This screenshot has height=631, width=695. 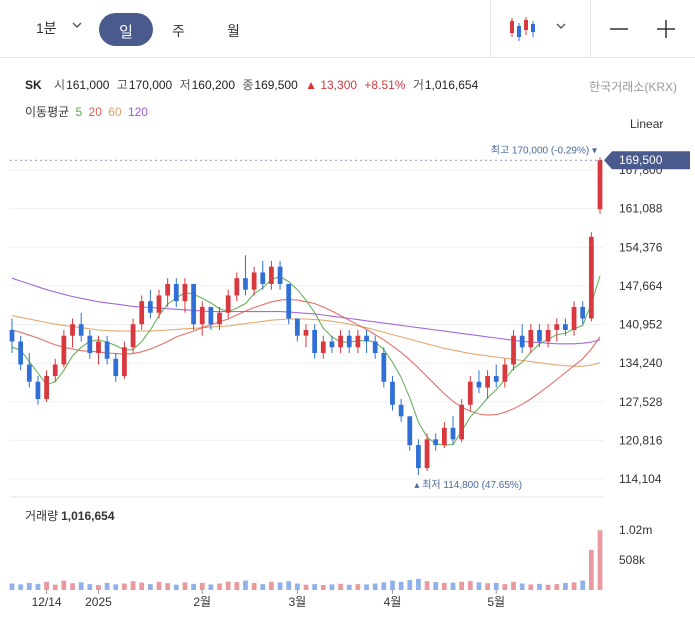 What do you see at coordinates (276, 85) in the screenshot?
I see `close-value: 169,500` at bounding box center [276, 85].